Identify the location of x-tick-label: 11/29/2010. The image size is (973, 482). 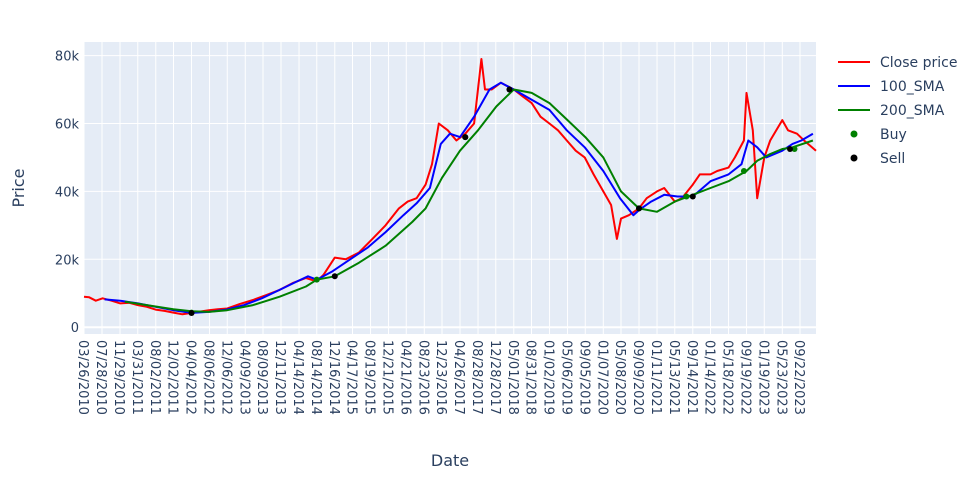
(118, 377).